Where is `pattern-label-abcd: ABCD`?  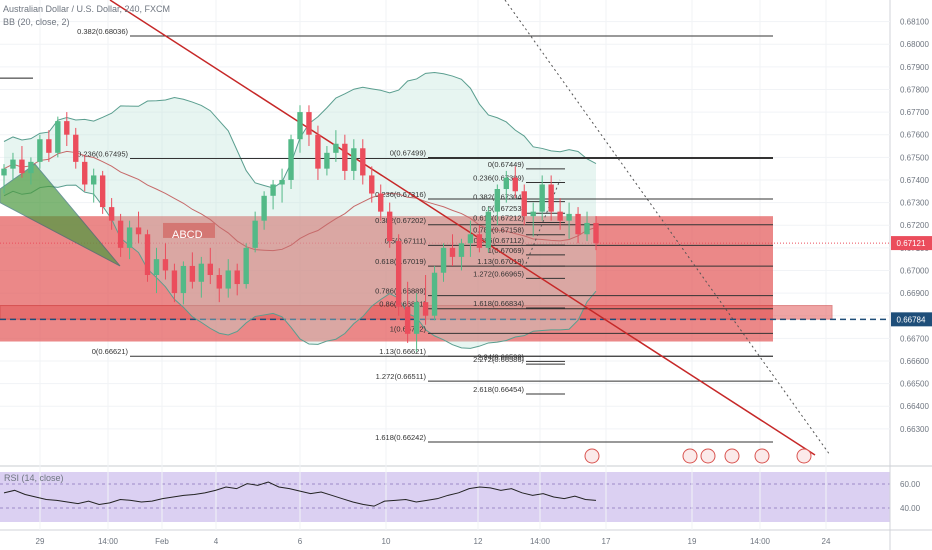
pattern-label-abcd: ABCD is located at coordinates (187, 235).